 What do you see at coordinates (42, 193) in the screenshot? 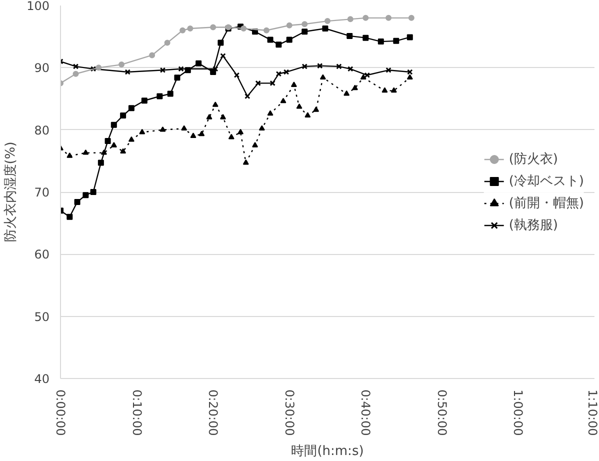
I see `y-tick-label: 70` at bounding box center [42, 193].